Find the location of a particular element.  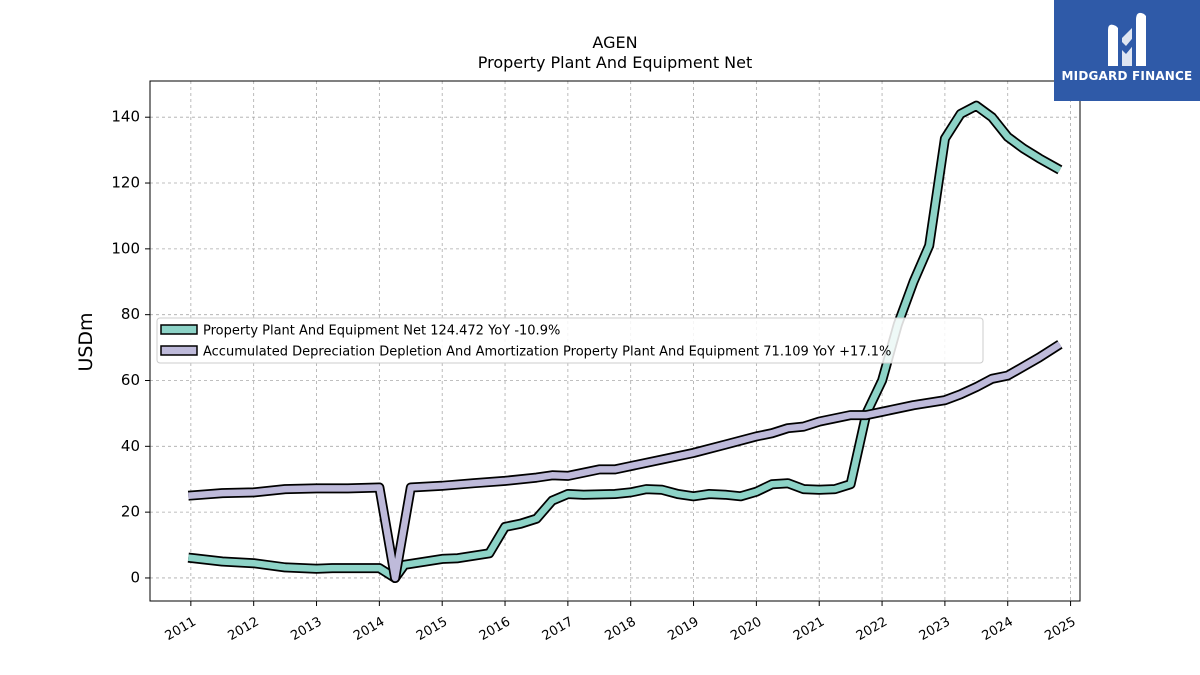

x-tick-label: 2016 is located at coordinates (495, 629).